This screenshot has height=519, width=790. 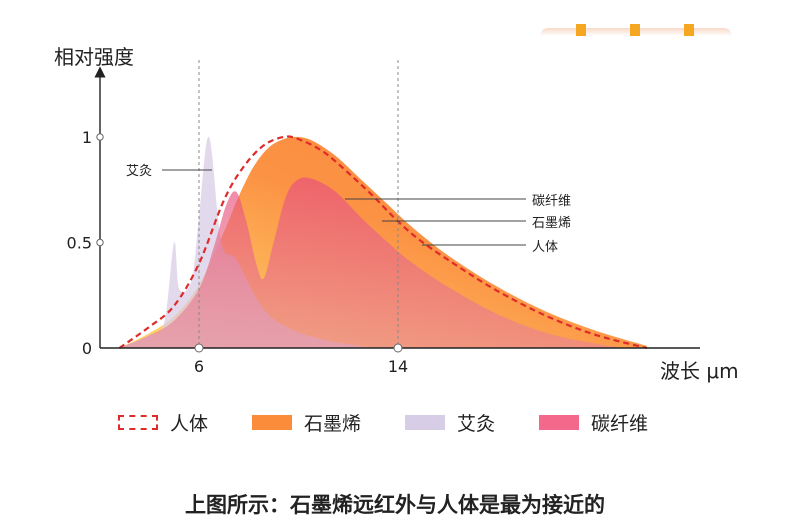 What do you see at coordinates (395, 505) in the screenshot?
I see `footer-caption: 上图所示：石墨烯远红外与人体是最为接近的` at bounding box center [395, 505].